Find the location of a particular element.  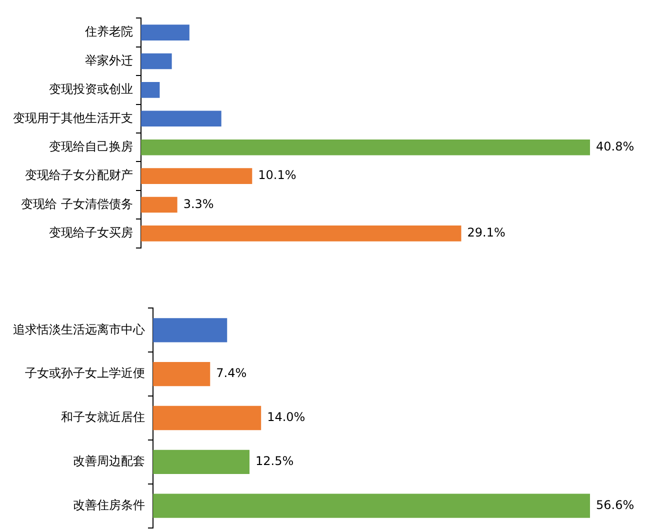

data-label: 40.8% is located at coordinates (615, 146).